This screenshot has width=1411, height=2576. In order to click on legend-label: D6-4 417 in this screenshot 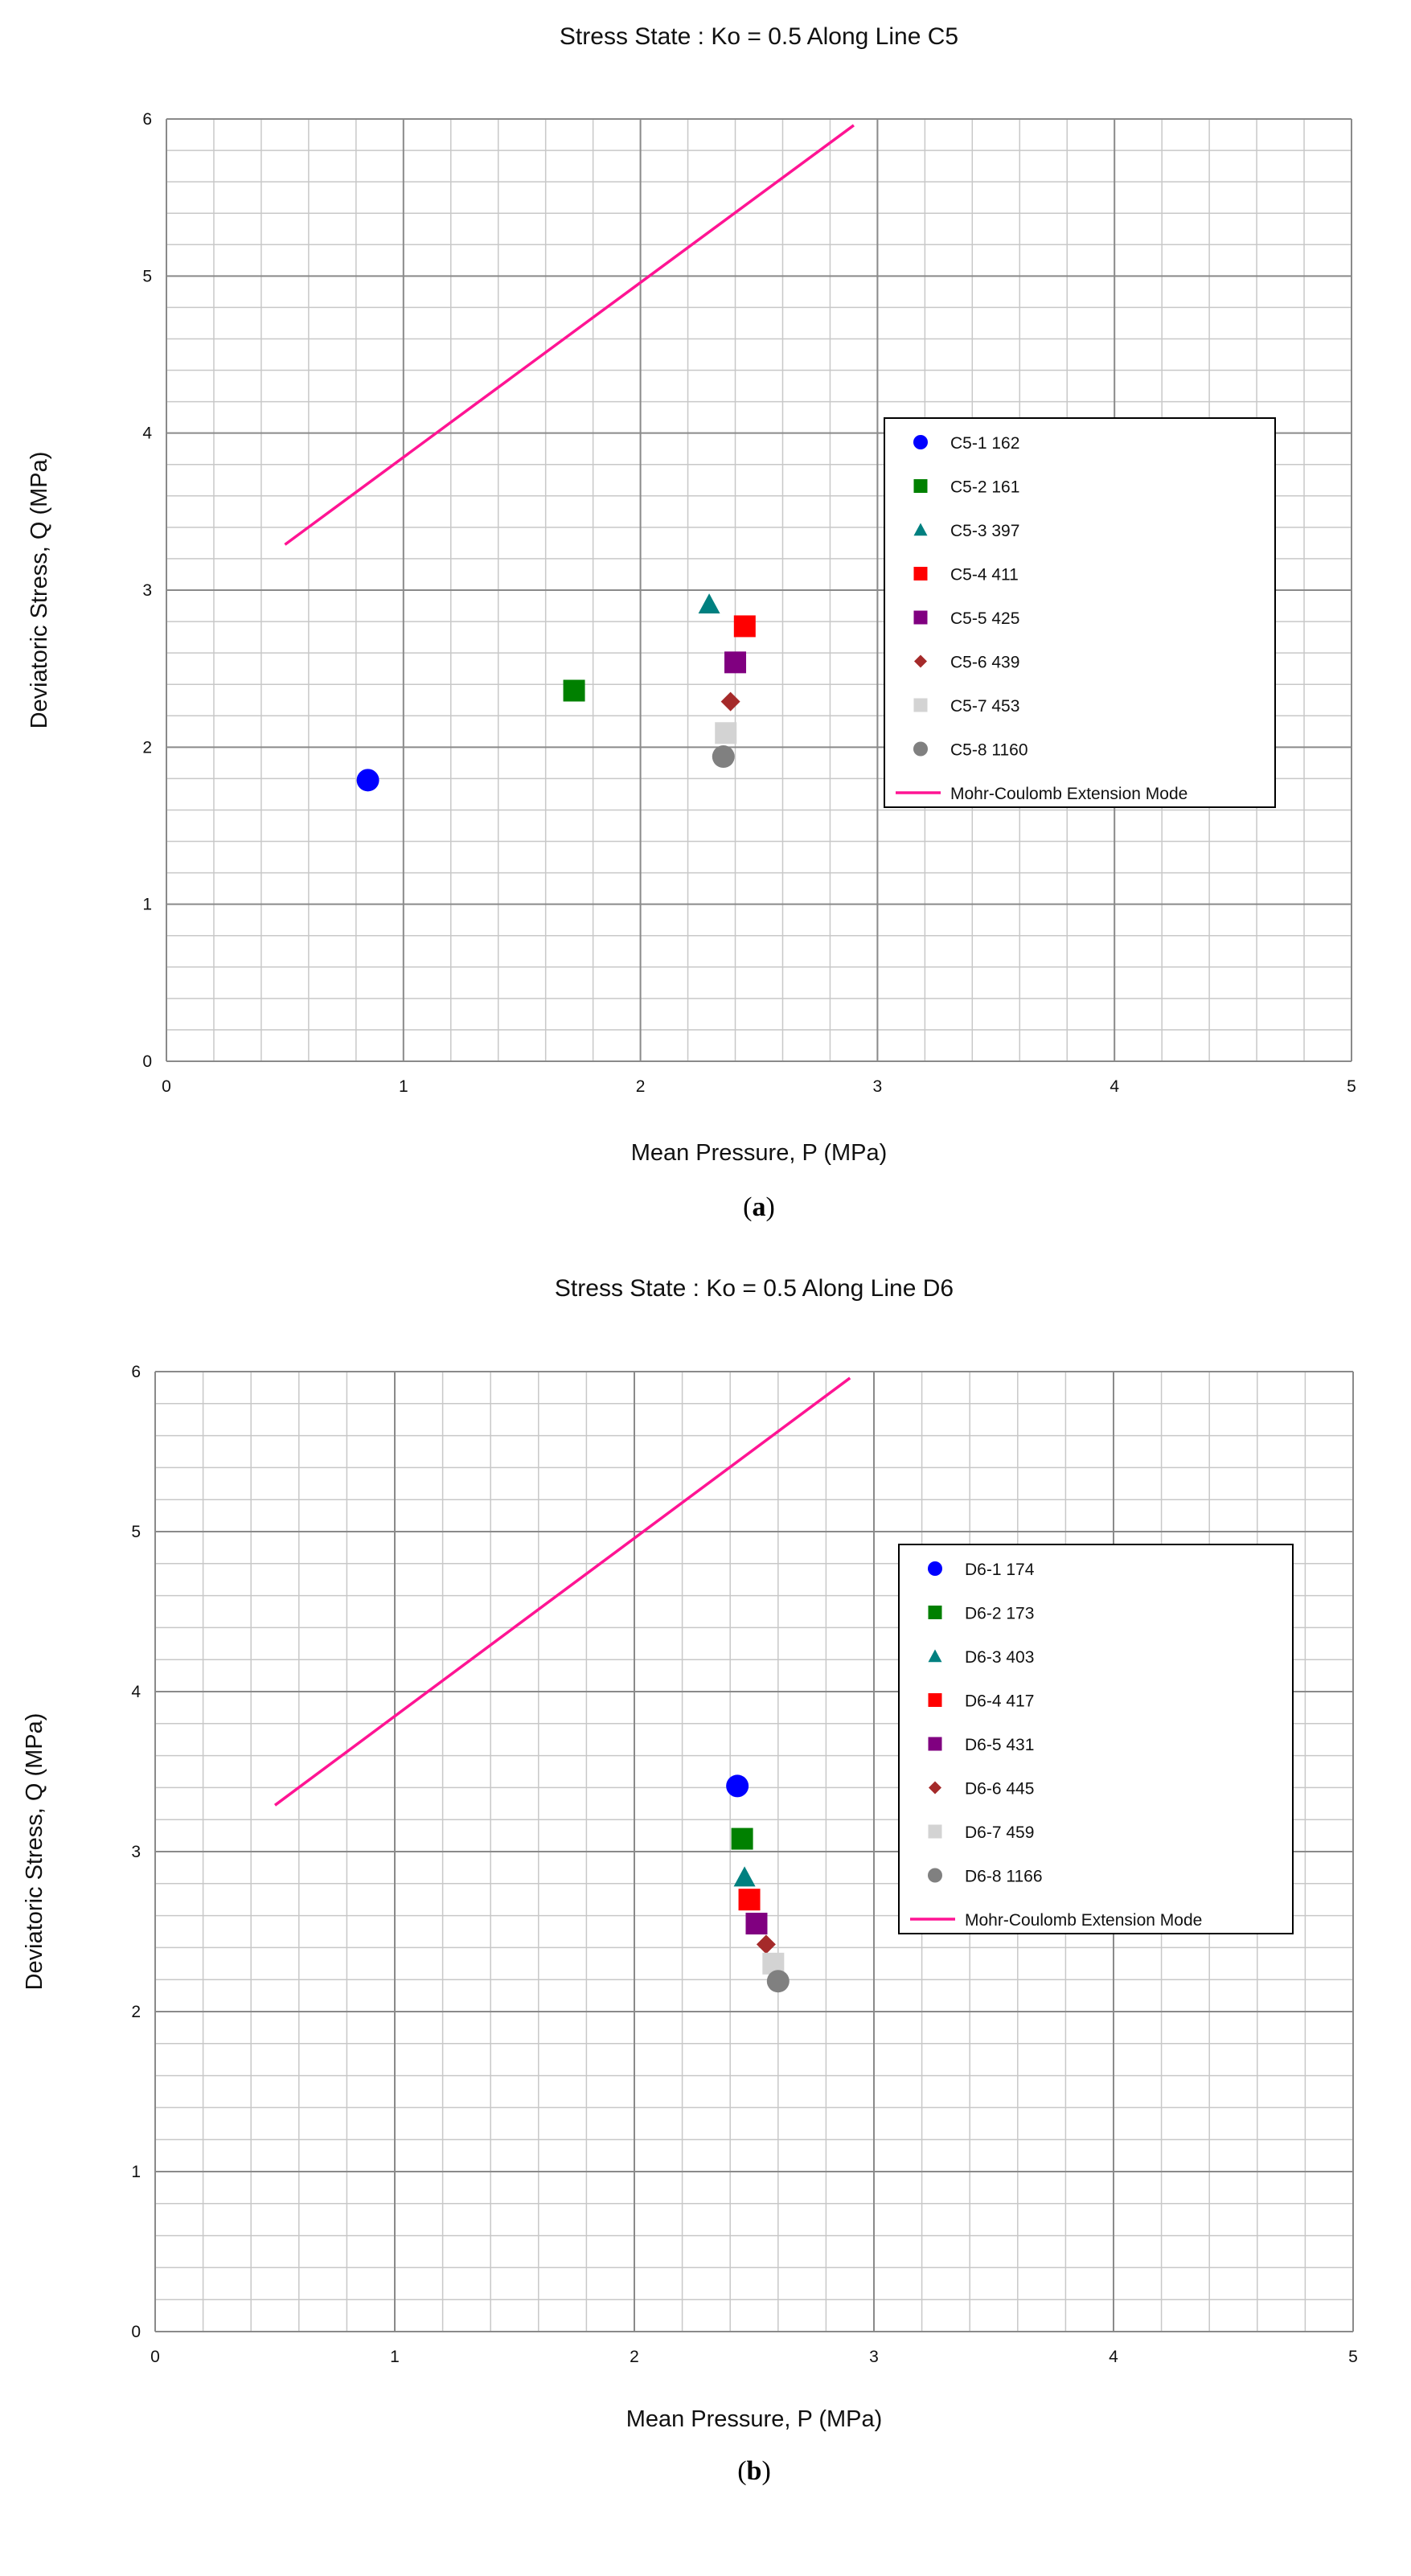, I will do `click(999, 1701)`.